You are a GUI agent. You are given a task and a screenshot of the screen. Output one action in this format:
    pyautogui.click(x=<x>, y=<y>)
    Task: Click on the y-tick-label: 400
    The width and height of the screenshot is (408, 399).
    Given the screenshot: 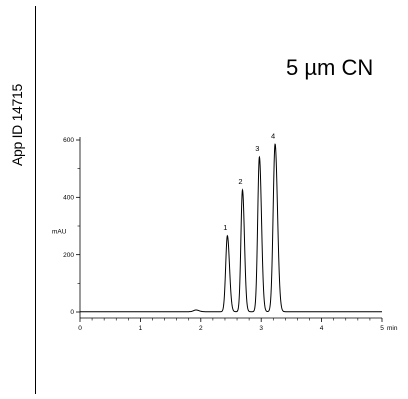 What is the action you would take?
    pyautogui.click(x=68, y=198)
    